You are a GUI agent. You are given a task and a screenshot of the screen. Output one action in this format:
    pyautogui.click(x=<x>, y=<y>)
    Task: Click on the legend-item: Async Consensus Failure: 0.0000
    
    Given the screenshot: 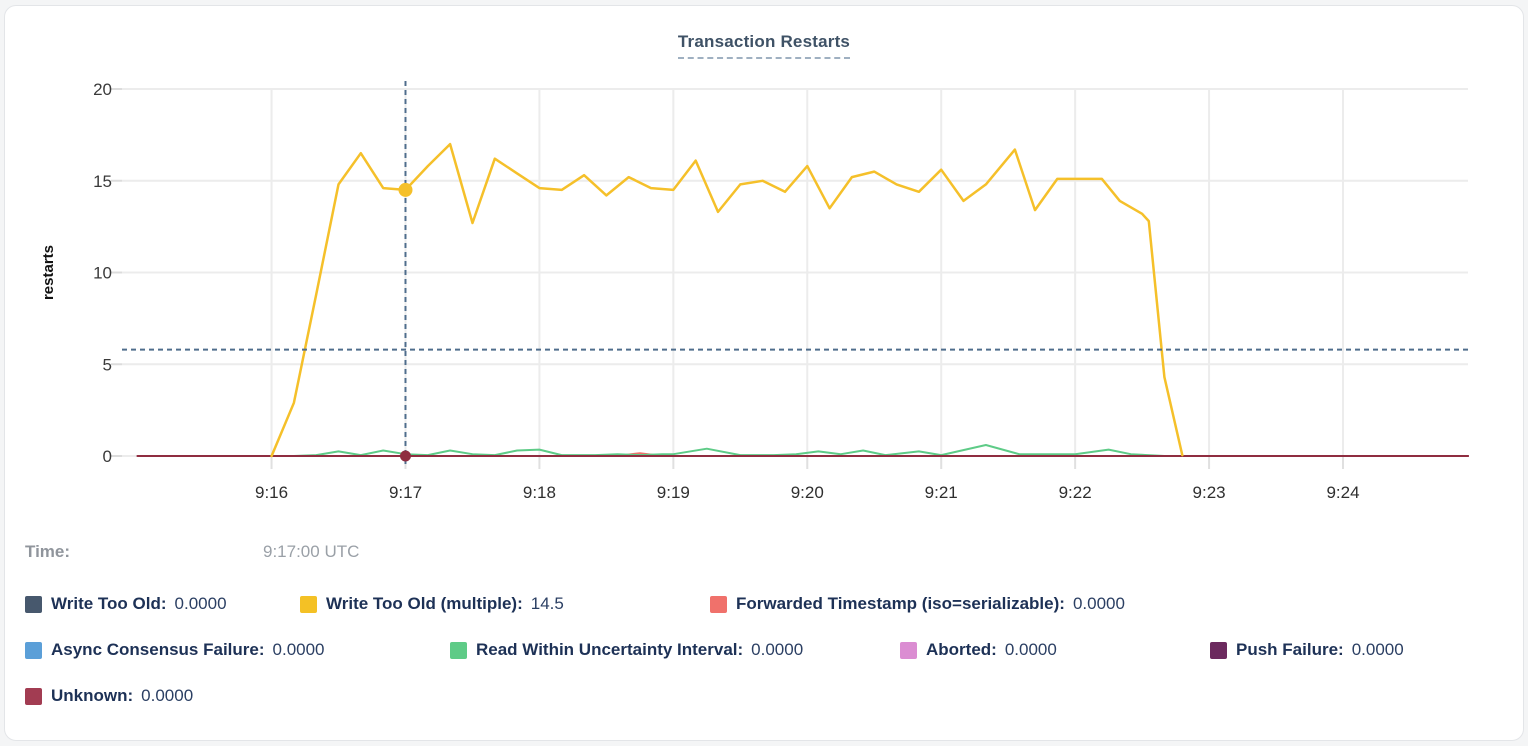 What is the action you would take?
    pyautogui.click(x=237, y=650)
    